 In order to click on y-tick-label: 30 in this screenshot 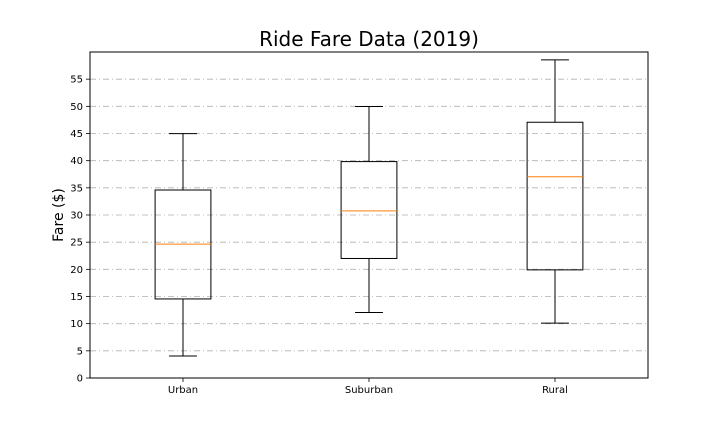, I will do `click(76, 216)`.